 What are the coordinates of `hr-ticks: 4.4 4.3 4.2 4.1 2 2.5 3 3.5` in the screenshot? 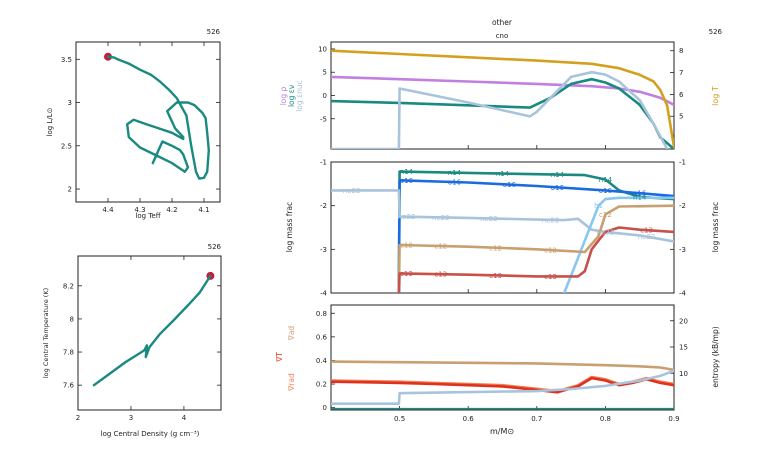 It's located at (140, 128).